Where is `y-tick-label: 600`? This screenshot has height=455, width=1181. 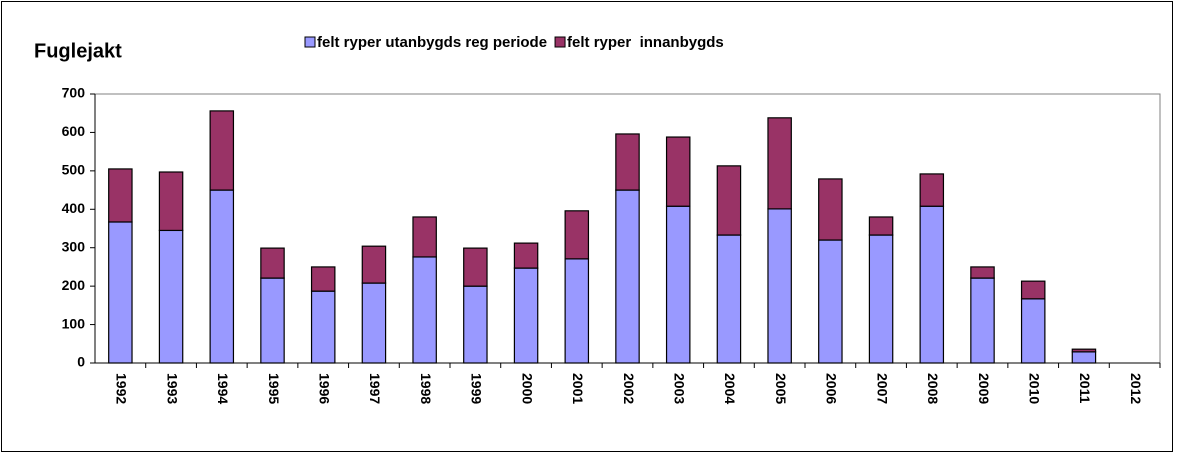
y-tick-label: 600 is located at coordinates (74, 131).